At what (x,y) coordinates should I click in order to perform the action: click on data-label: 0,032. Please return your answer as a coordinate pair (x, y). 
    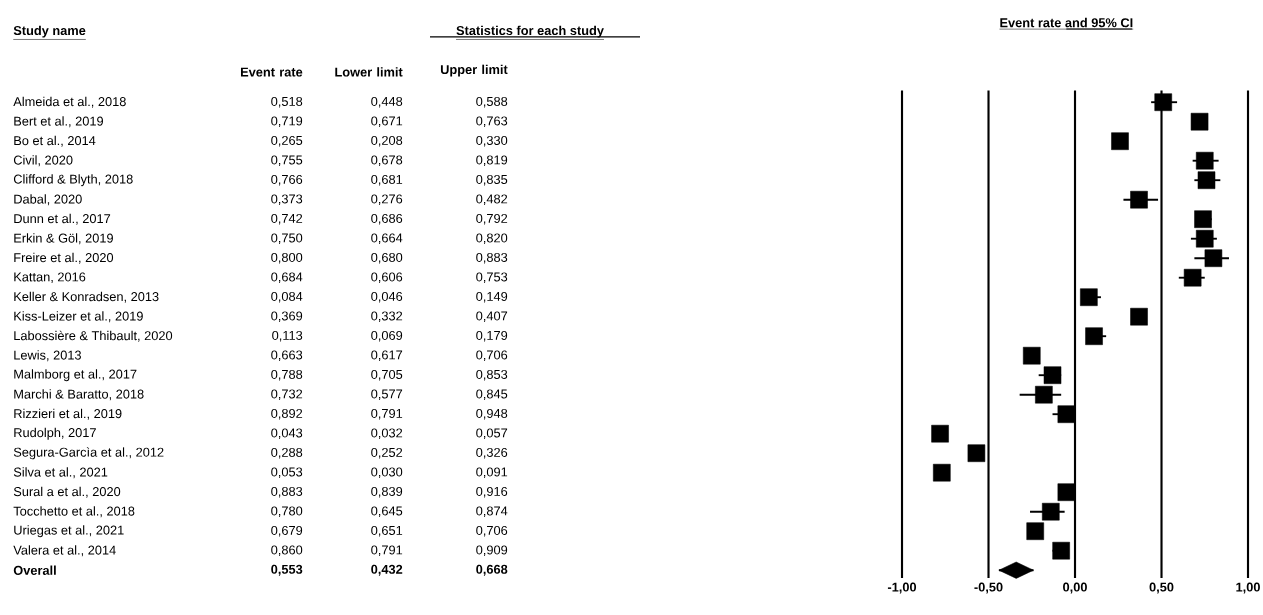
    Looking at the image, I should click on (387, 433).